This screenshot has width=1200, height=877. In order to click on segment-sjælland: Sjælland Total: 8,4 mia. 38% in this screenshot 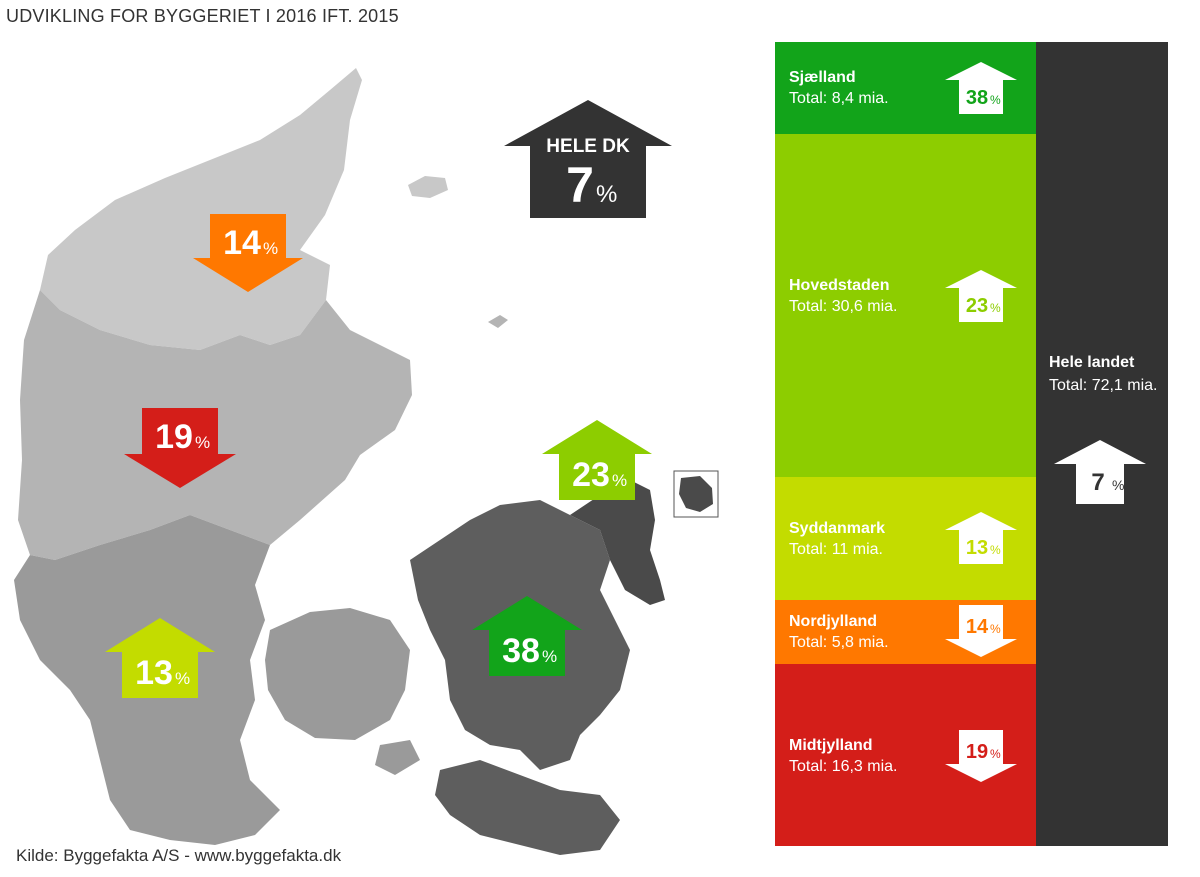, I will do `click(905, 88)`.